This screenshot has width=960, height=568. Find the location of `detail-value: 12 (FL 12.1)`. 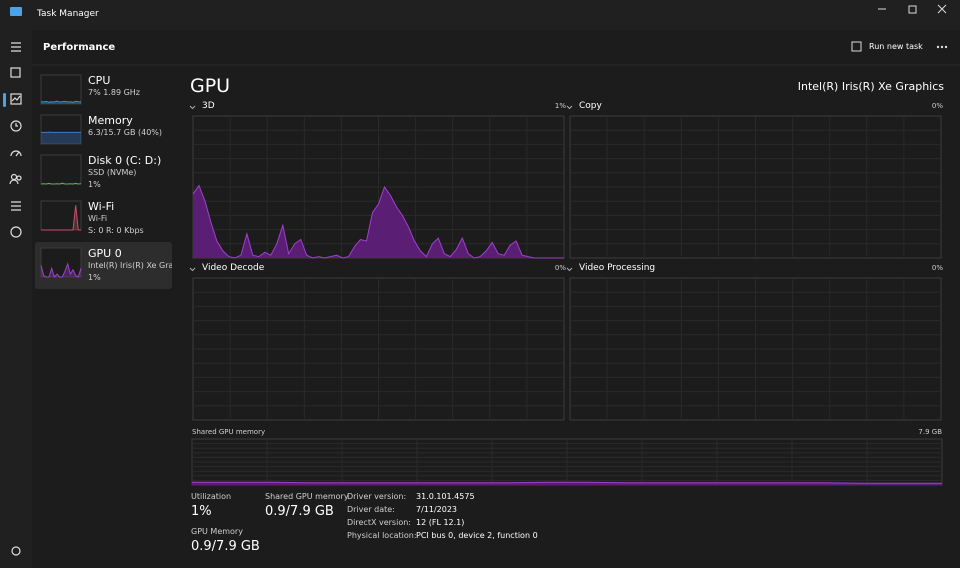

detail-value: 12 (FL 12.1) is located at coordinates (440, 522).